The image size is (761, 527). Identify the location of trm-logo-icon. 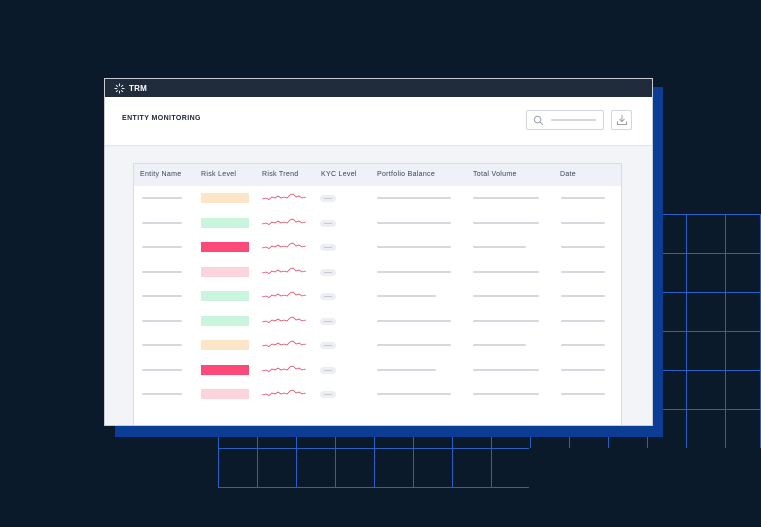
(119, 88).